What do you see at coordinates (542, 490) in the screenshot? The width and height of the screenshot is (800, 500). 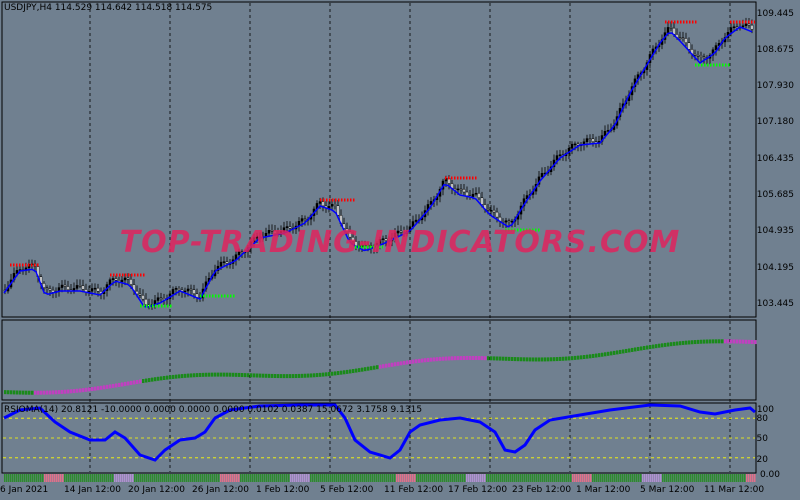 I see `time-label: 23 Feb 12:00` at bounding box center [542, 490].